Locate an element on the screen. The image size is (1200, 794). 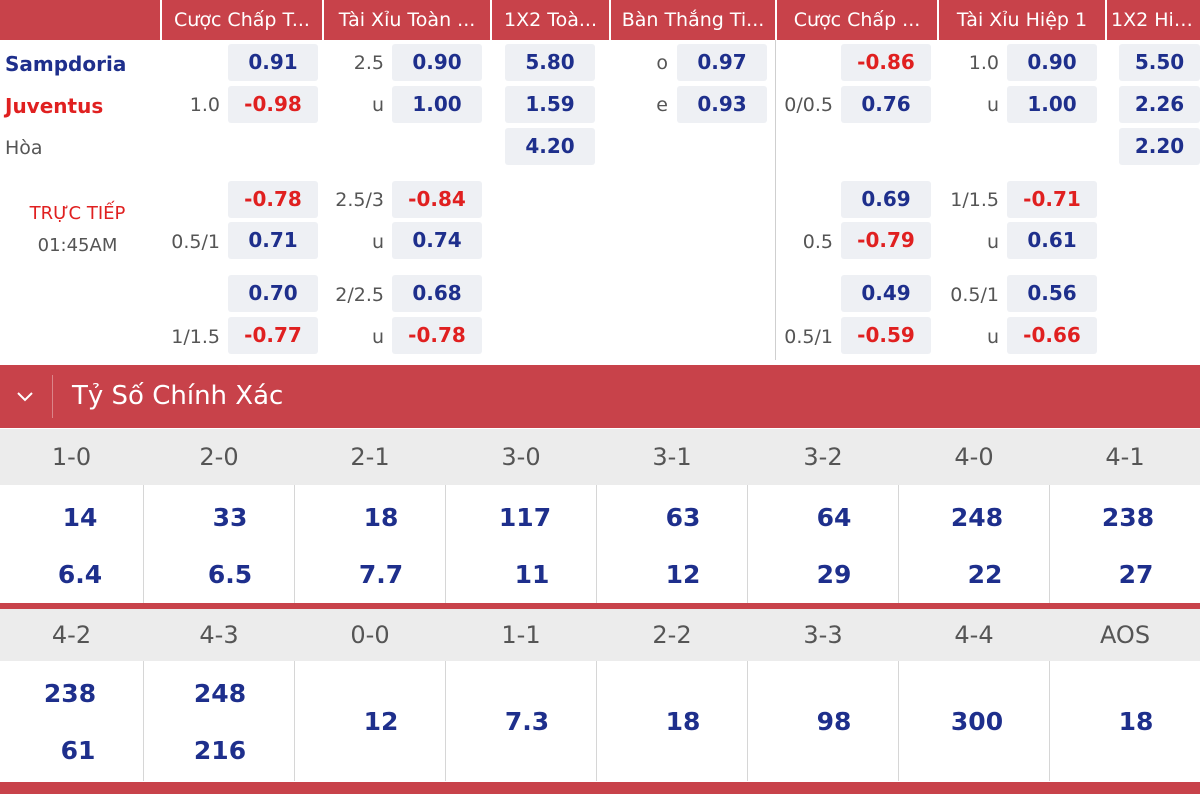
score-odds-away: 29 is located at coordinates (834, 574).